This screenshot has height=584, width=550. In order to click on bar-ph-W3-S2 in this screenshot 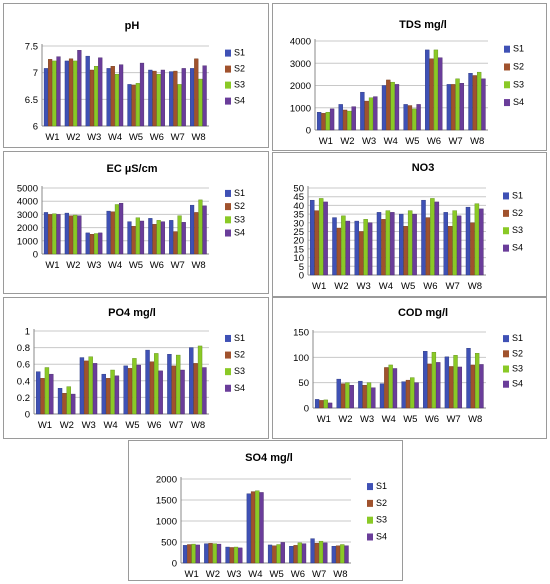, I will do `click(91, 98)`.